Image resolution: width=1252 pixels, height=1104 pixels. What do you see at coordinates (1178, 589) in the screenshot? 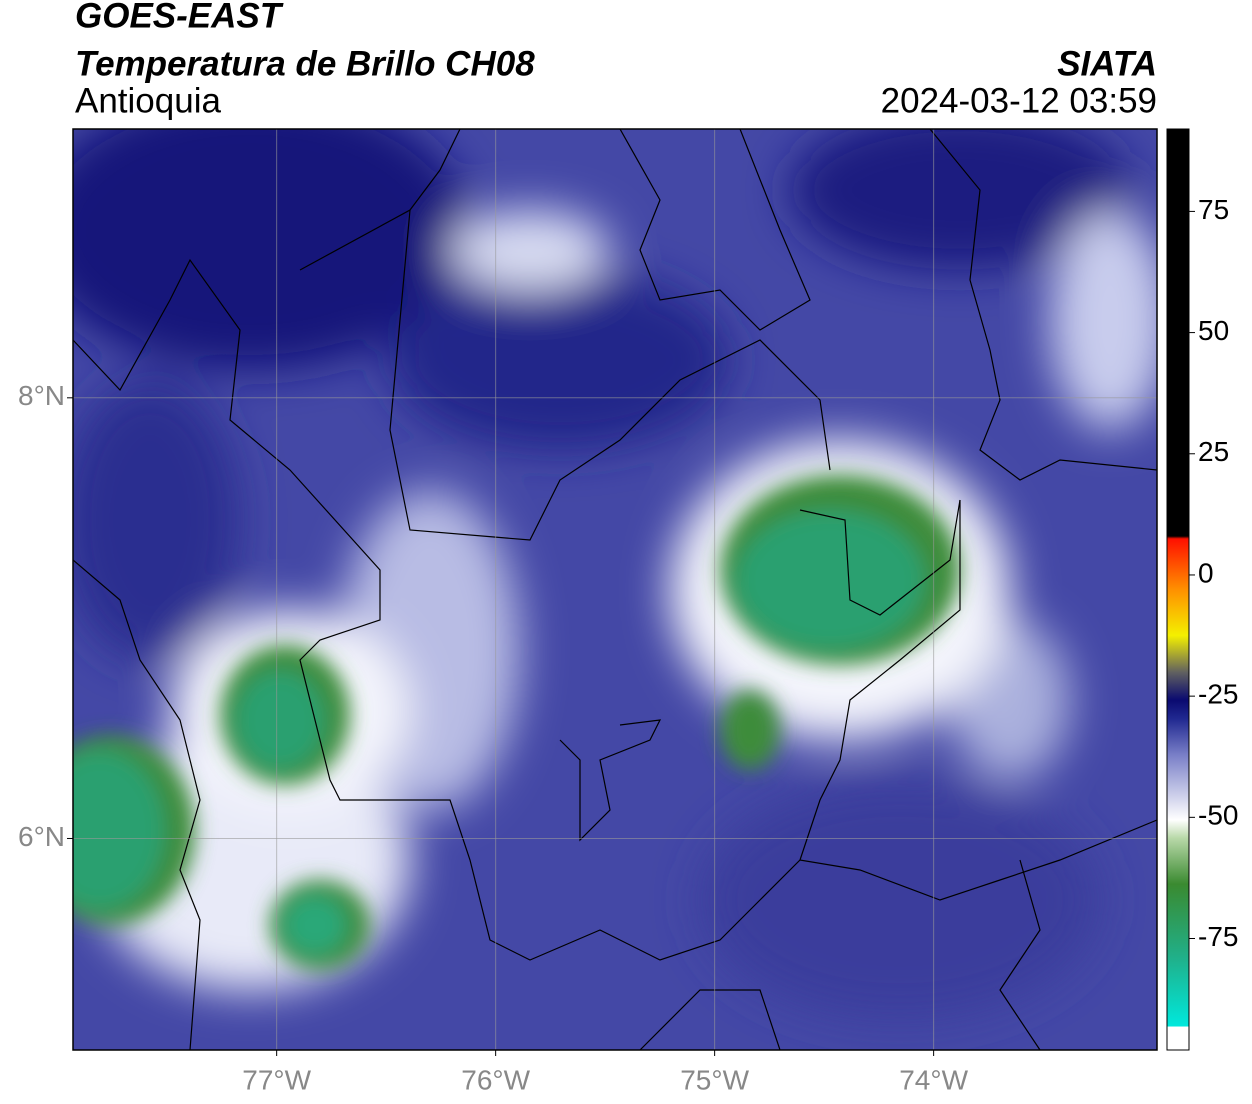
I see `colorbar` at bounding box center [1178, 589].